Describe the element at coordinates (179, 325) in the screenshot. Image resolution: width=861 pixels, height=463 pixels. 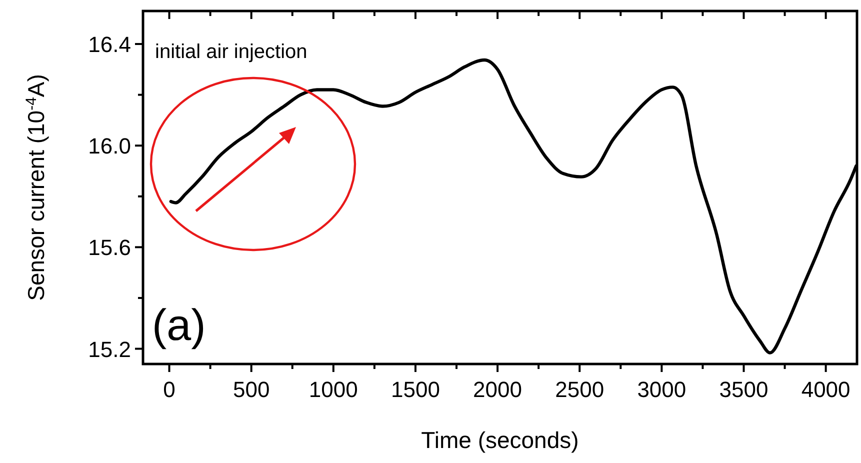
I see `annotation: (a)` at that location.